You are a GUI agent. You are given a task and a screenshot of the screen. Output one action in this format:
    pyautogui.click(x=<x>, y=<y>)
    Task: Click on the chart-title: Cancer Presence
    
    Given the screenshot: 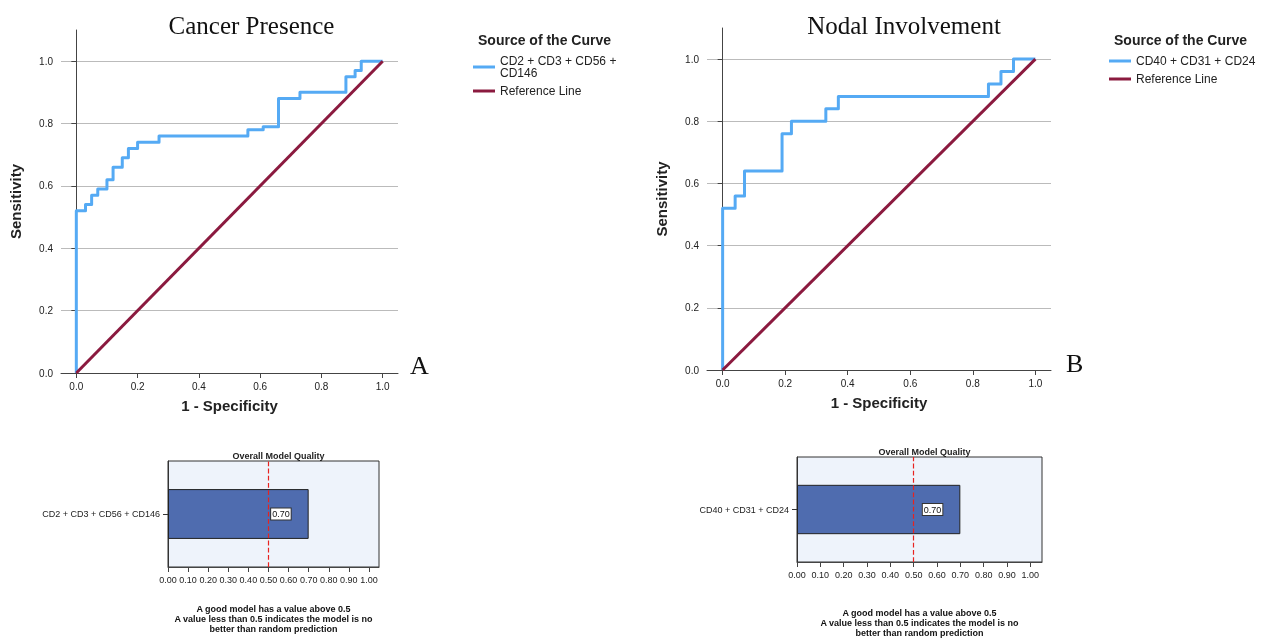 What is the action you would take?
    pyautogui.click(x=251, y=25)
    